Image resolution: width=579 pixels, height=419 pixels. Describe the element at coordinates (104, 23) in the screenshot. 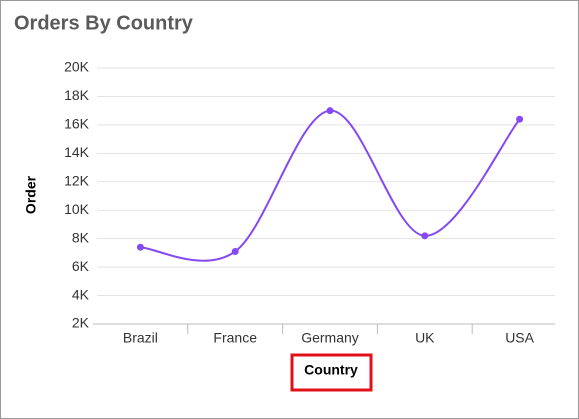

I see `chart-title: Orders By Country` at that location.